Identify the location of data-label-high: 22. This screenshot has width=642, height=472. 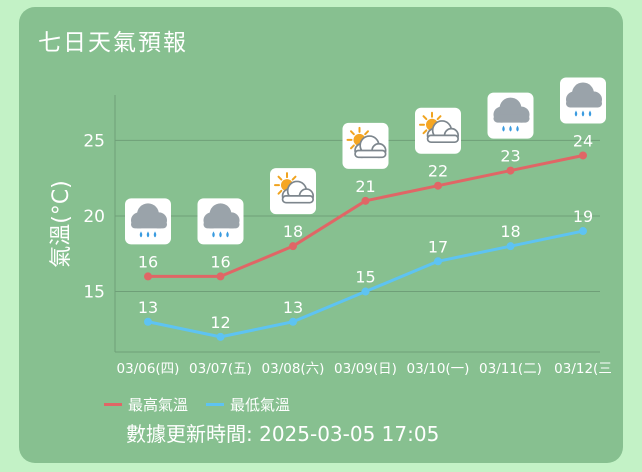
(438, 171).